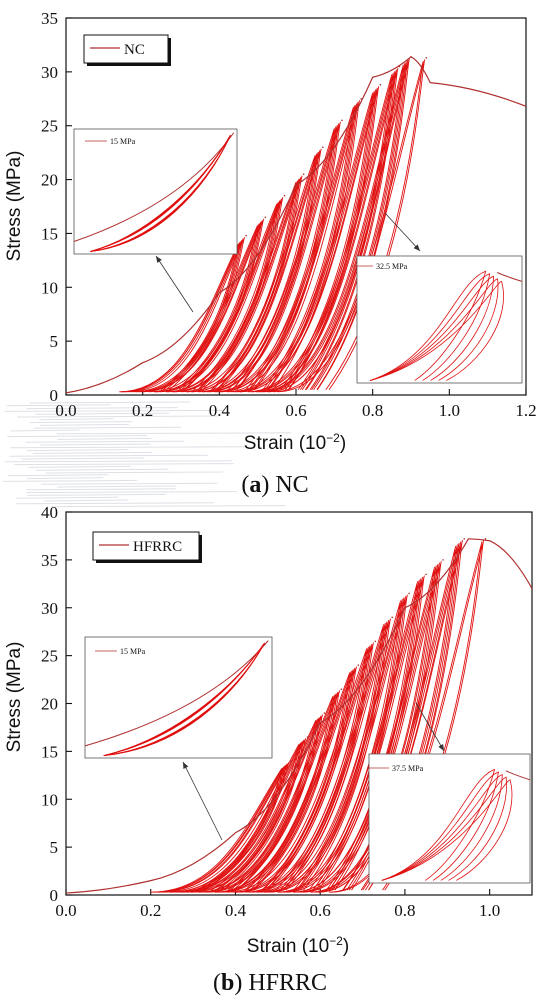 This screenshot has width=550, height=1006. I want to click on y-tick-label: 15, so click(49, 751).